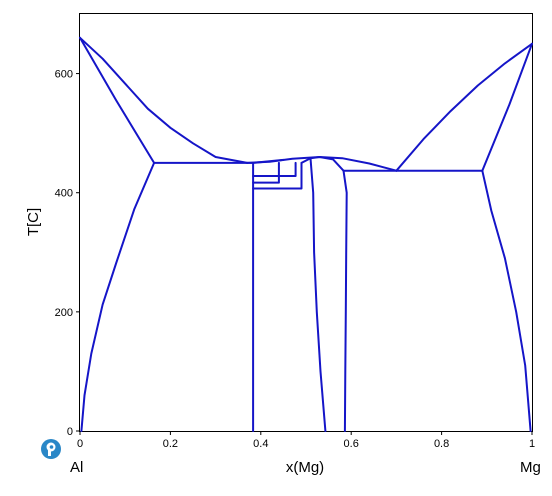 The width and height of the screenshot is (552, 496). Describe the element at coordinates (306, 440) in the screenshot. I see `x-tick-layer: 0 0.2 0.4 0.6 0.8 1` at that location.